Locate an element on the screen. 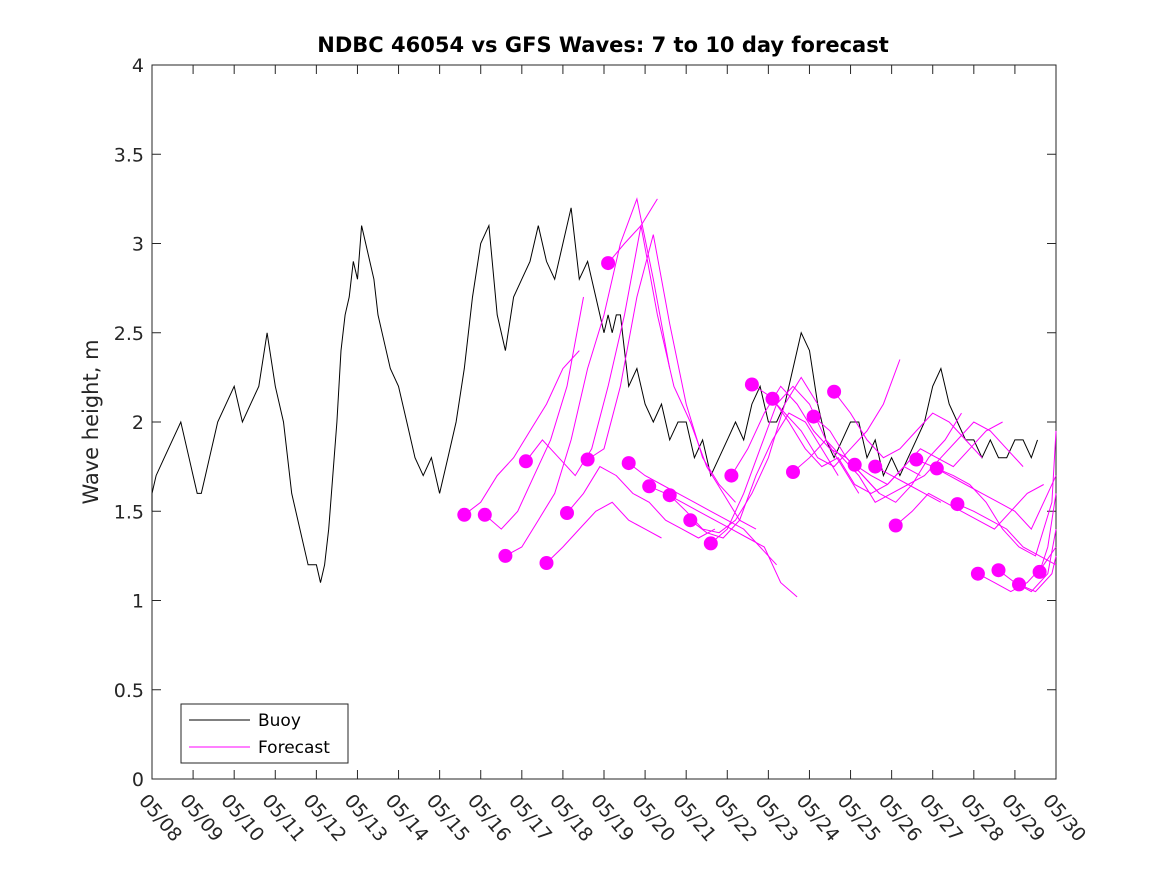 This screenshot has height=875, width=1167. y-tick-label: 1 is located at coordinates (138, 602).